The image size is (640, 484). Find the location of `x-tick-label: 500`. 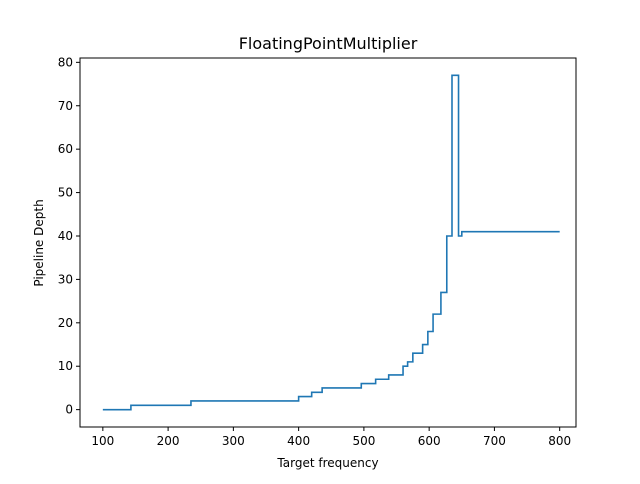

x-tick-label: 500 is located at coordinates (363, 441).